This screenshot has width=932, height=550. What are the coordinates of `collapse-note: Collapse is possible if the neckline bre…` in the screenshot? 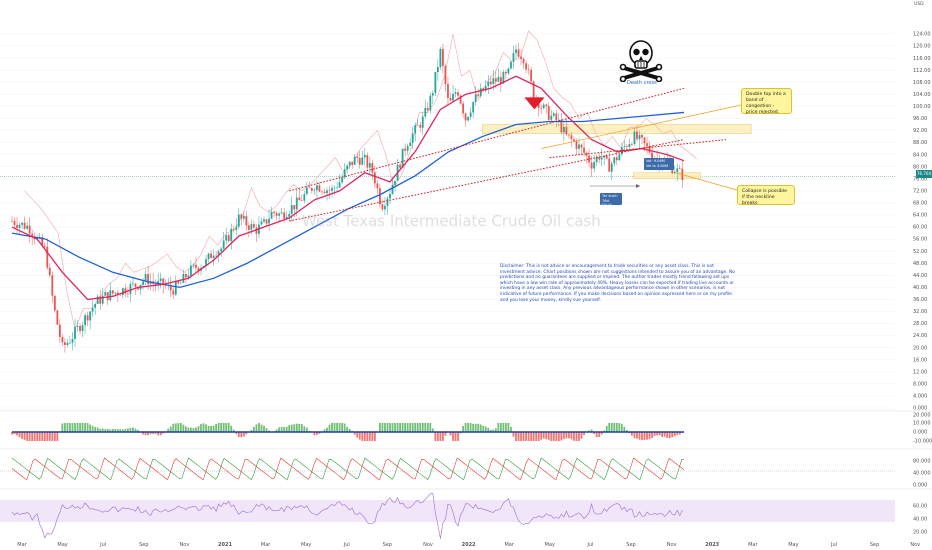 It's located at (766, 195).